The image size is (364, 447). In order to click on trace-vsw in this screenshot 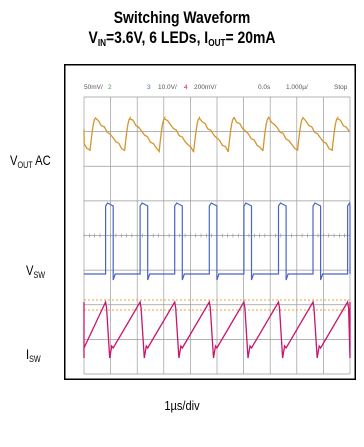, I will do `click(217, 241)`.